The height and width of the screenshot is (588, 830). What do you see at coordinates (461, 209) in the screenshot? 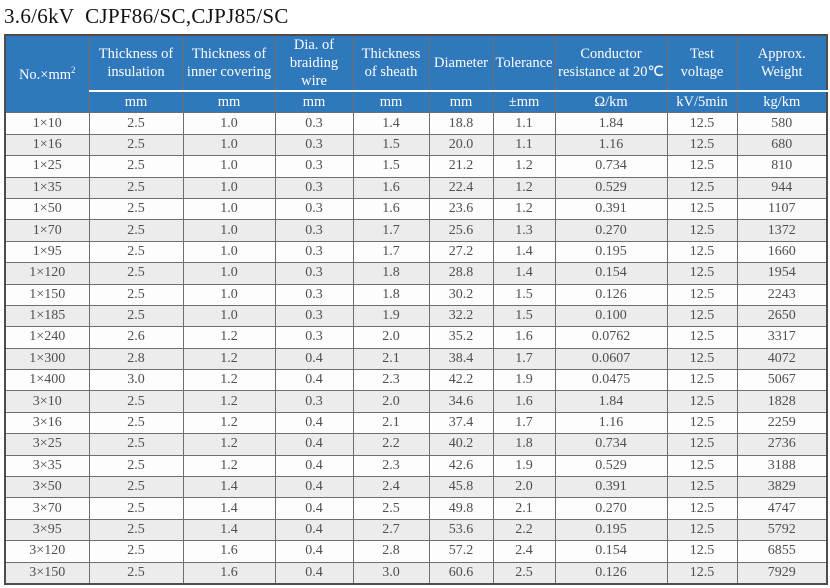
I see `spec-value-cell: 23.6` at bounding box center [461, 209].